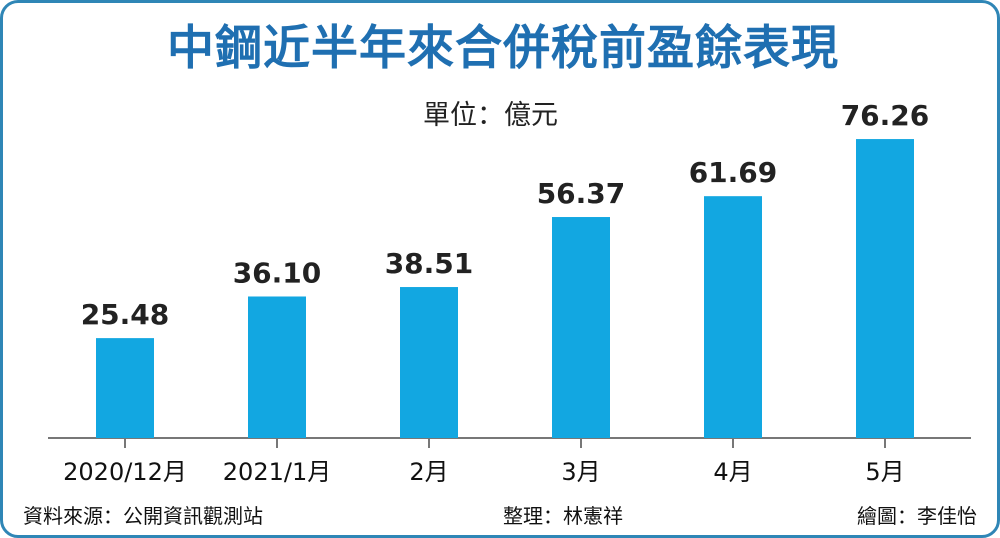  What do you see at coordinates (917, 516) in the screenshot?
I see `illustrator-note: 繪圖：李佳怡` at bounding box center [917, 516].